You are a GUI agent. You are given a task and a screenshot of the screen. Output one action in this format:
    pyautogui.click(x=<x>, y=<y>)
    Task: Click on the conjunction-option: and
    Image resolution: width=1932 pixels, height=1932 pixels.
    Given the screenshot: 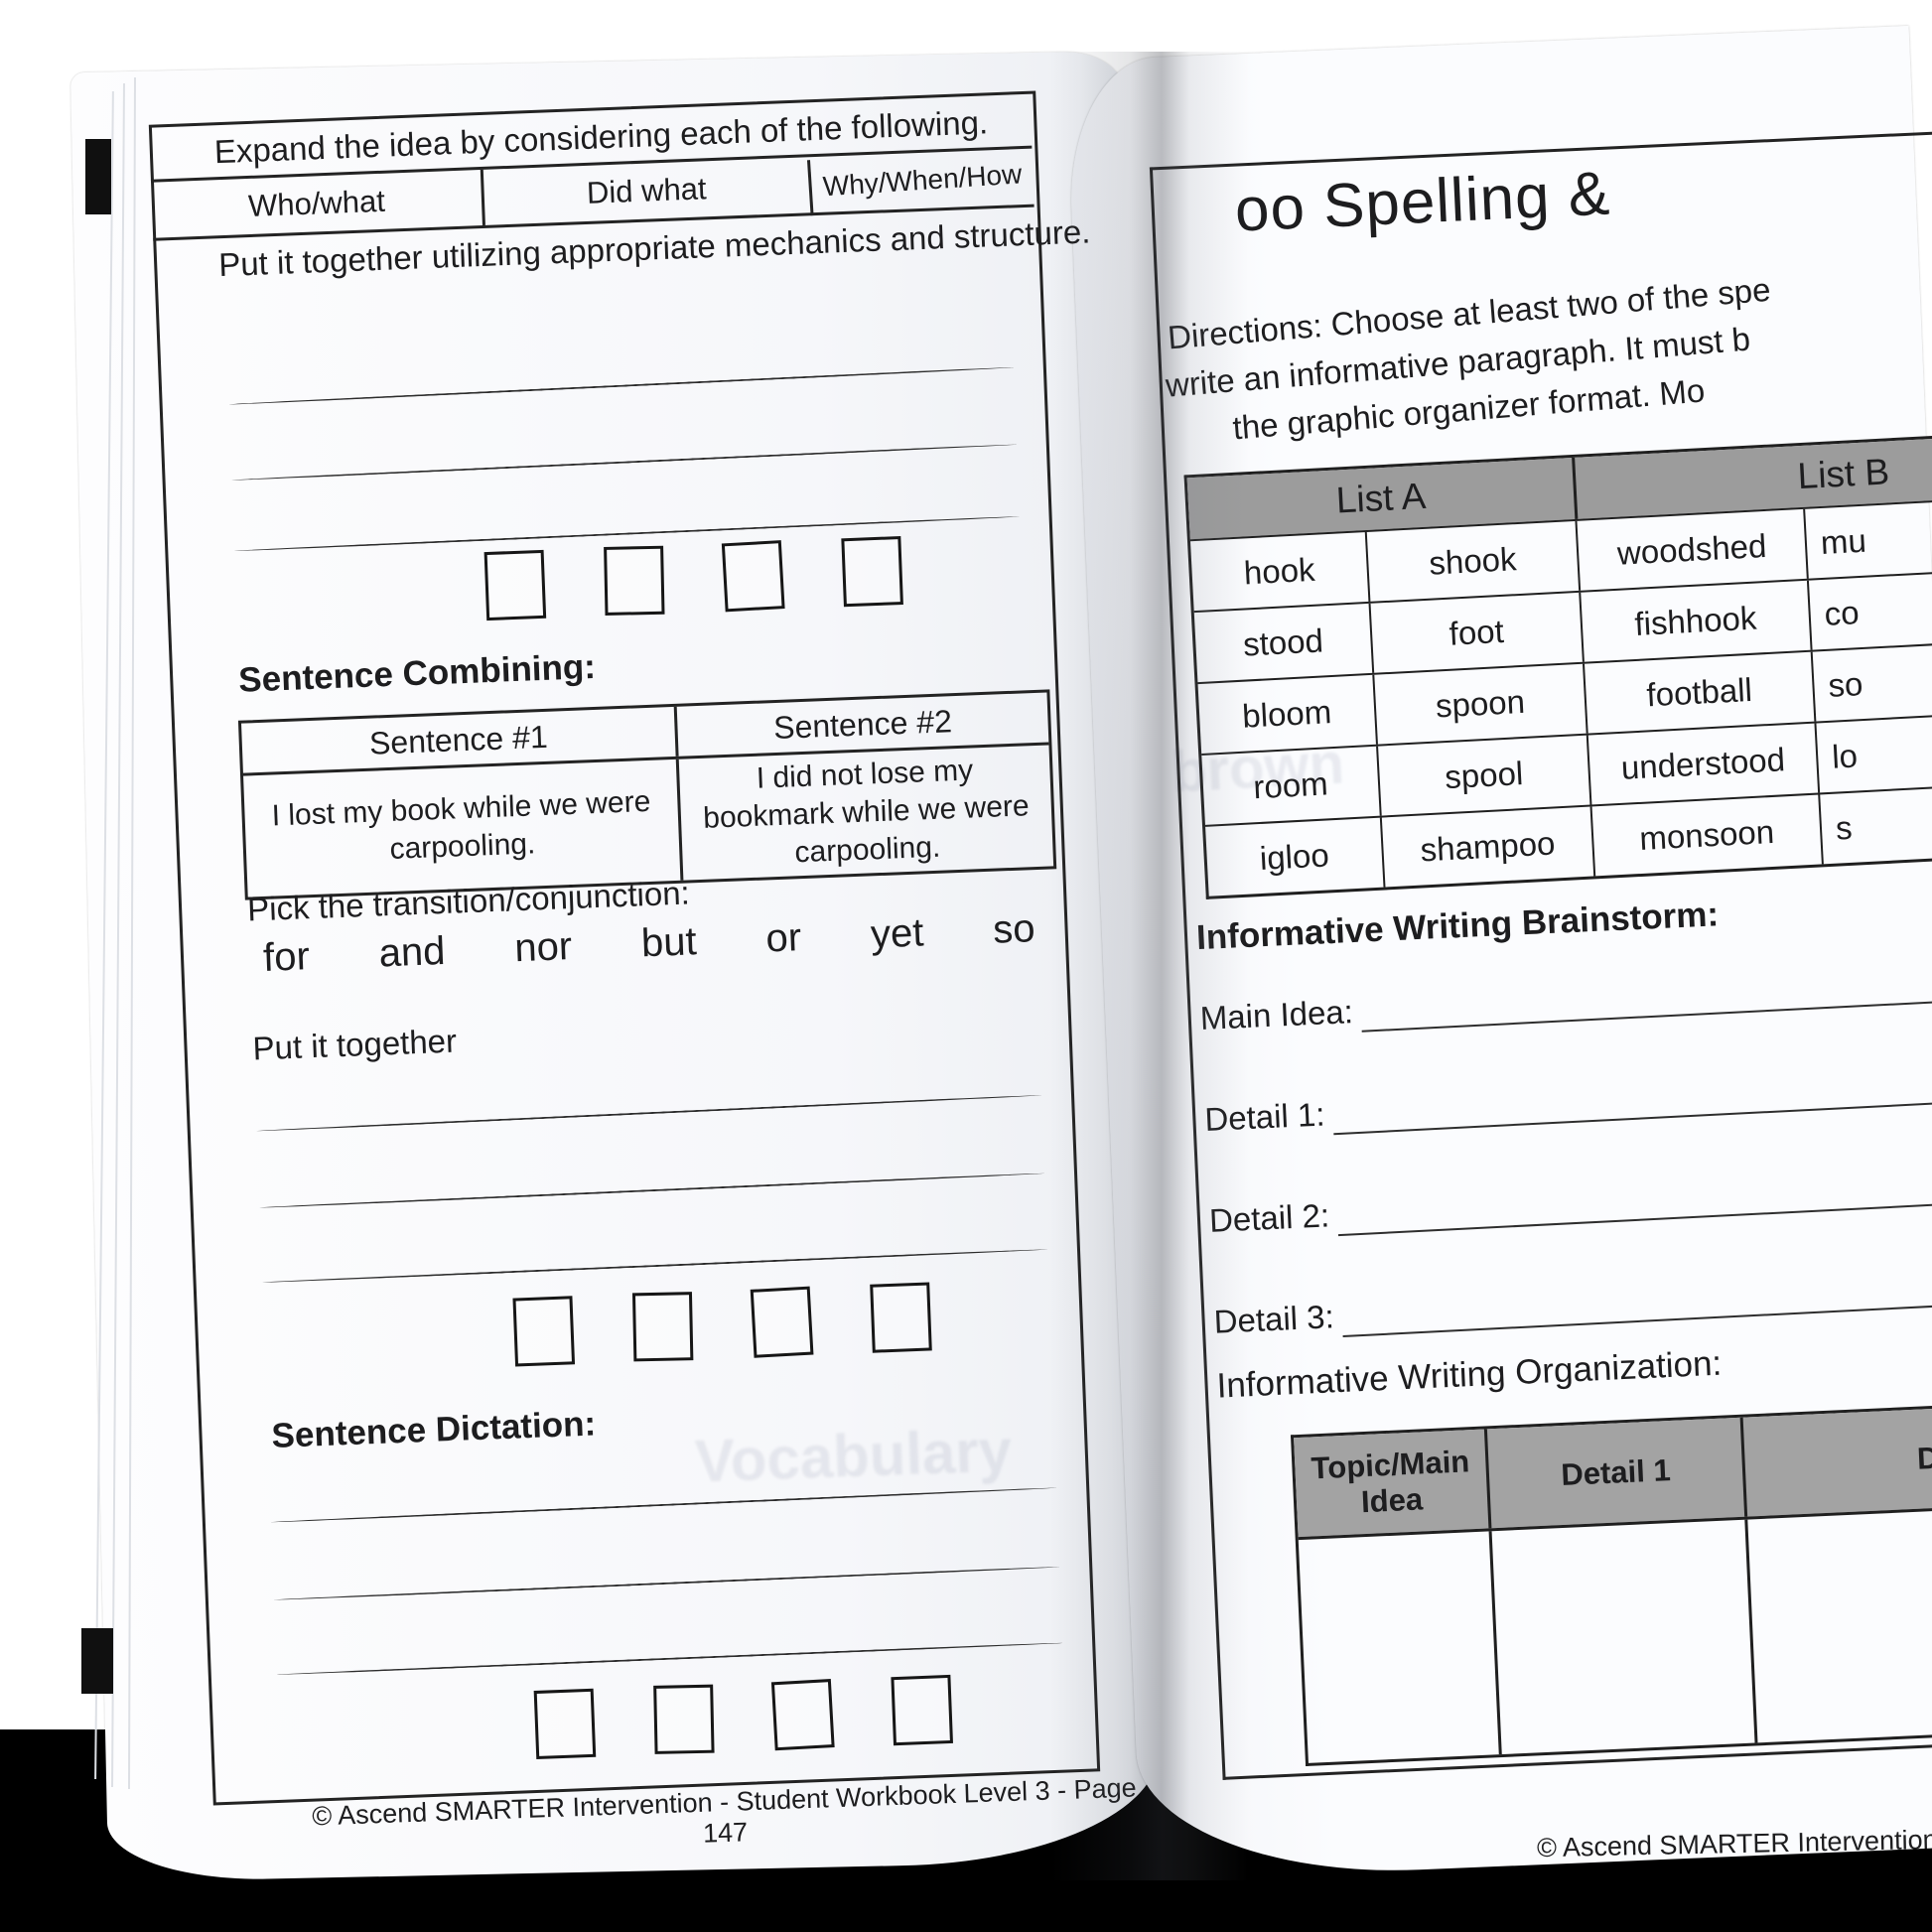 What is the action you would take?
    pyautogui.click(x=412, y=952)
    